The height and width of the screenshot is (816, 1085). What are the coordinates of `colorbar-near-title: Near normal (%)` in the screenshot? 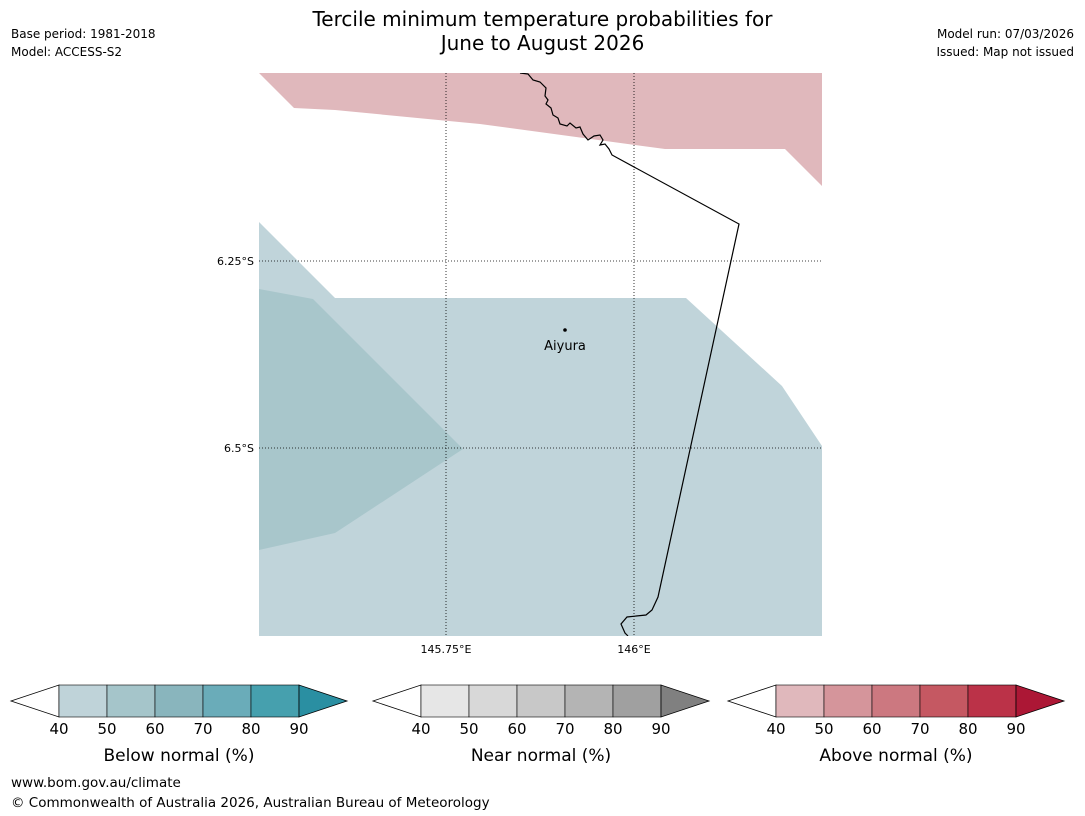 It's located at (541, 756).